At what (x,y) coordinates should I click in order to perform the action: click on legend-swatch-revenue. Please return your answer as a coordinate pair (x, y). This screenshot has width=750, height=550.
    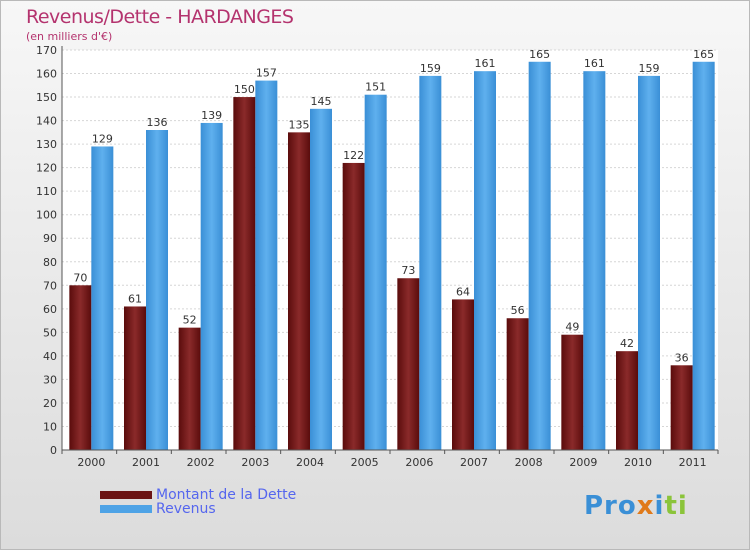
    Looking at the image, I should click on (126, 509).